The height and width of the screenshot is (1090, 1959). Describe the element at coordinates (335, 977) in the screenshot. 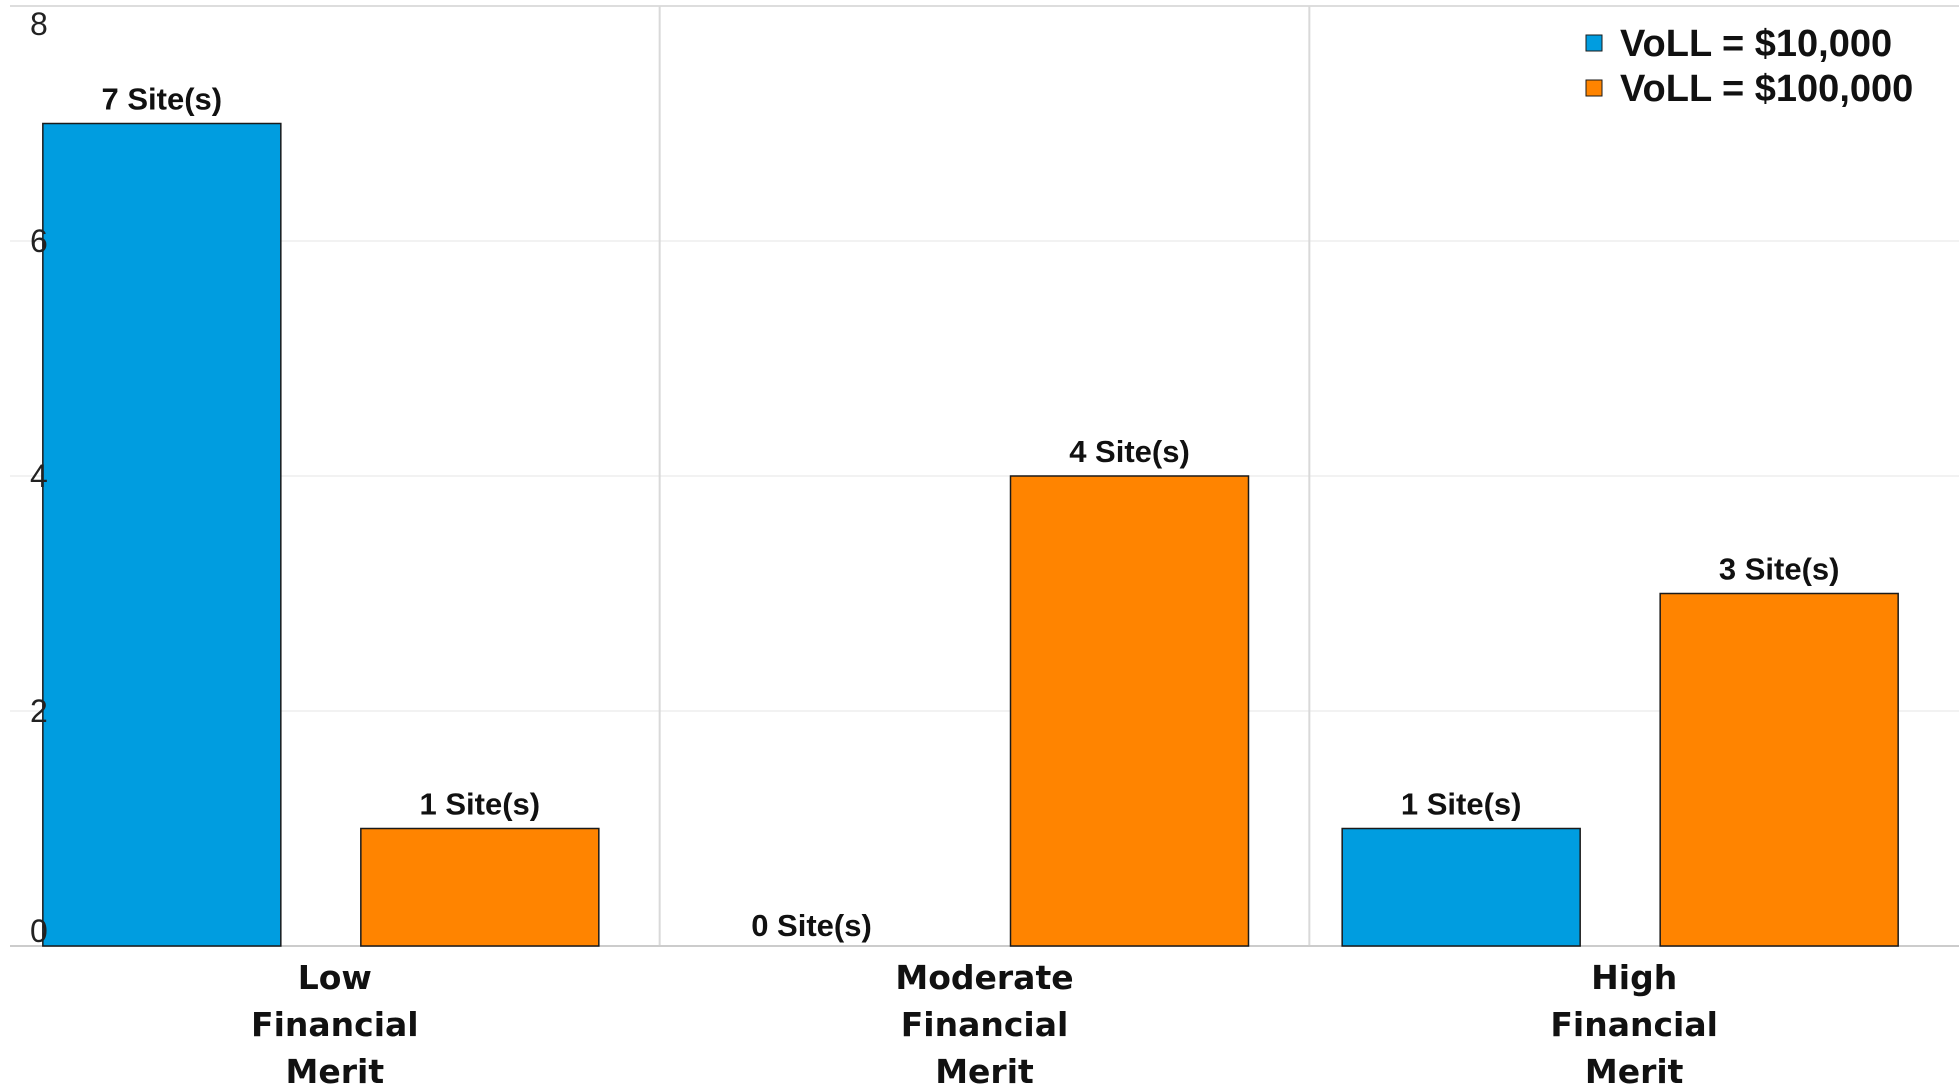

I see `x-category-label: Low` at that location.